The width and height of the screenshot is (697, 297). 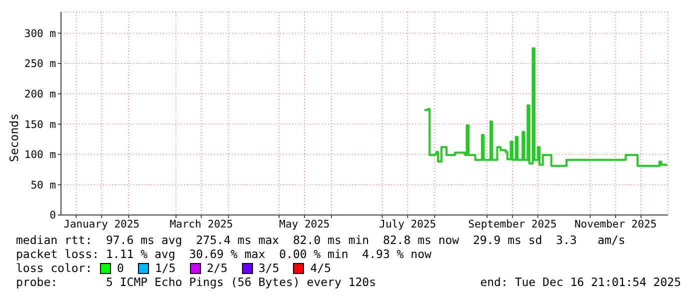 What do you see at coordinates (40, 94) in the screenshot?
I see `y-tick-label: 200 m` at bounding box center [40, 94].